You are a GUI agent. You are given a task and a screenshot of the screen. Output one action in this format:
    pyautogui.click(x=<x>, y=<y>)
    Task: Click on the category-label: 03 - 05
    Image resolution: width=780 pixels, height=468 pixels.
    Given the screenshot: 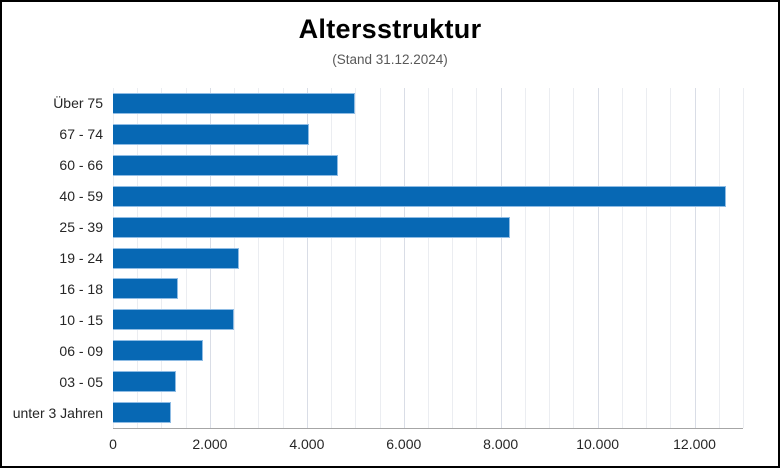 What is the action you would take?
    pyautogui.click(x=81, y=381)
    